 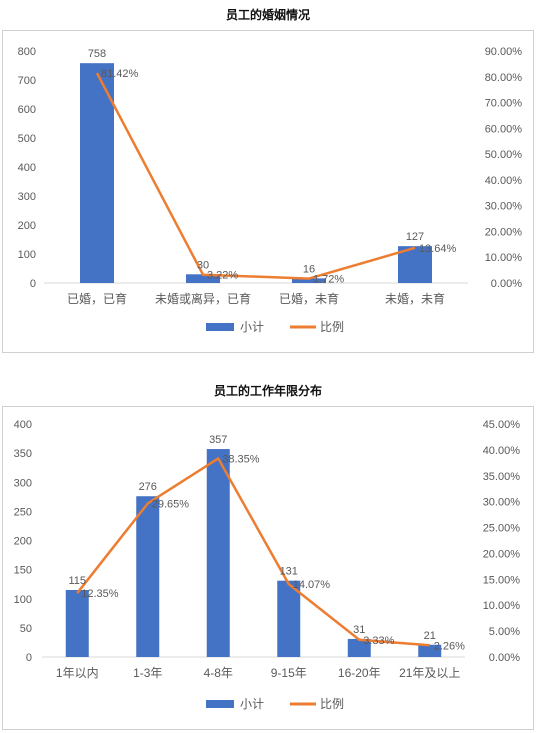 I want to click on chart-2-y-tick-label: 0, so click(x=29, y=658).